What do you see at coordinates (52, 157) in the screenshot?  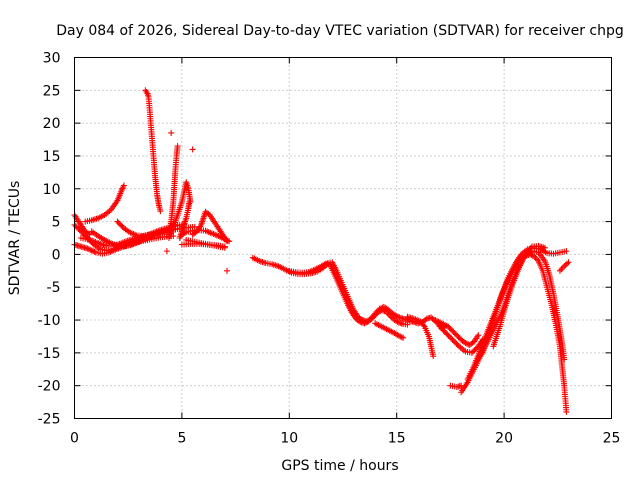 I see `y-tick-label: 15` at bounding box center [52, 157].